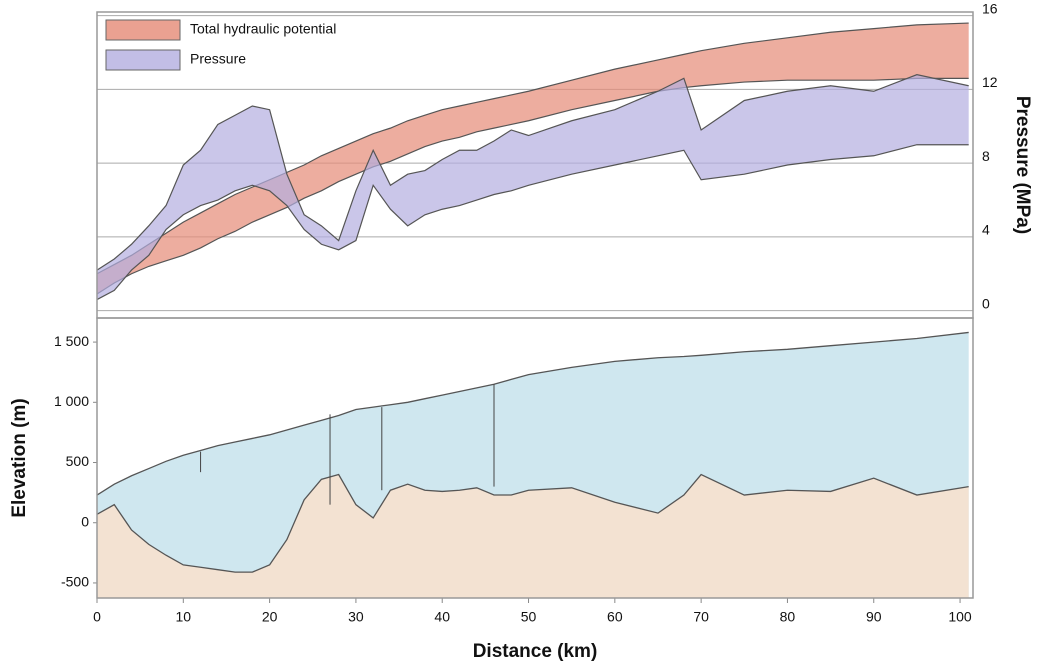 The width and height of the screenshot is (1039, 667). Describe the element at coordinates (184, 617) in the screenshot. I see `x-tick-label: 10` at that location.